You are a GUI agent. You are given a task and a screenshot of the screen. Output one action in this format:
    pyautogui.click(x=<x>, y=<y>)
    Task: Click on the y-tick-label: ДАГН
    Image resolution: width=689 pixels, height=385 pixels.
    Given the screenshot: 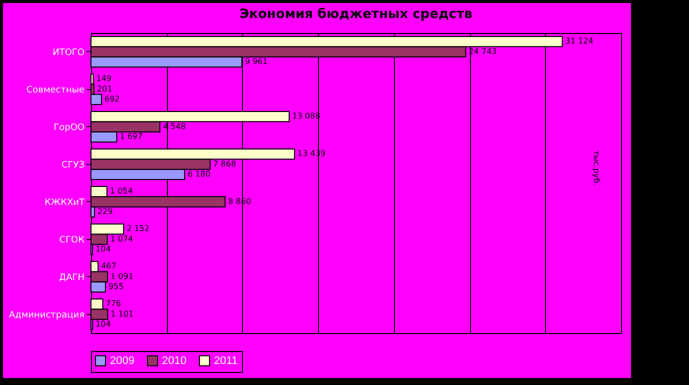 What is the action you would take?
    pyautogui.click(x=71, y=277)
    